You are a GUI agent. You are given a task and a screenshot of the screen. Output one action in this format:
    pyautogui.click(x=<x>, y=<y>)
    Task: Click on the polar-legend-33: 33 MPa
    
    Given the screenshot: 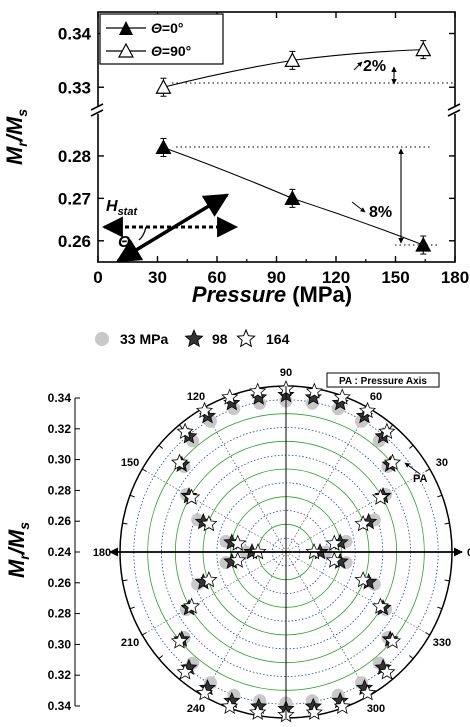 What is the action you would take?
    pyautogui.click(x=144, y=339)
    